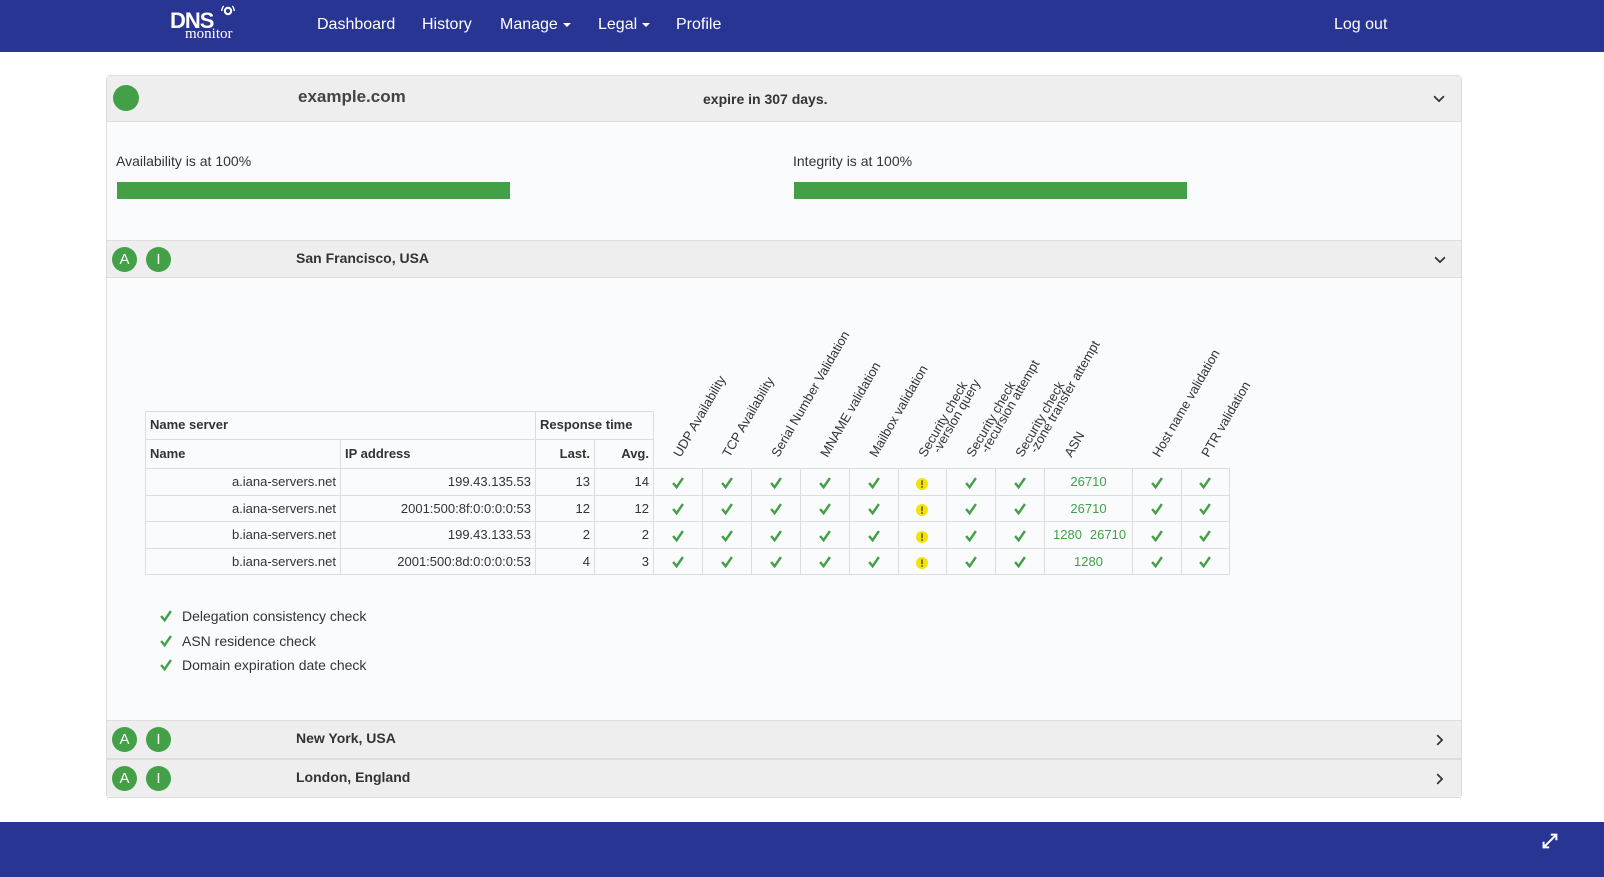 This screenshot has width=1604, height=877. What do you see at coordinates (340, 425) in the screenshot?
I see `table-group-header: Name server` at bounding box center [340, 425].